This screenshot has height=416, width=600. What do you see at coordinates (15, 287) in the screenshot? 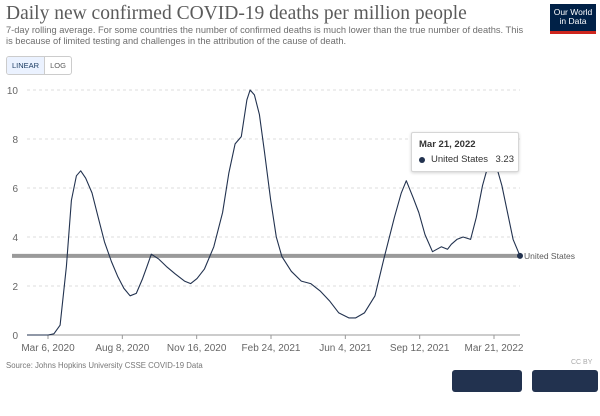
I see `y-tick-label: 2` at bounding box center [15, 287].